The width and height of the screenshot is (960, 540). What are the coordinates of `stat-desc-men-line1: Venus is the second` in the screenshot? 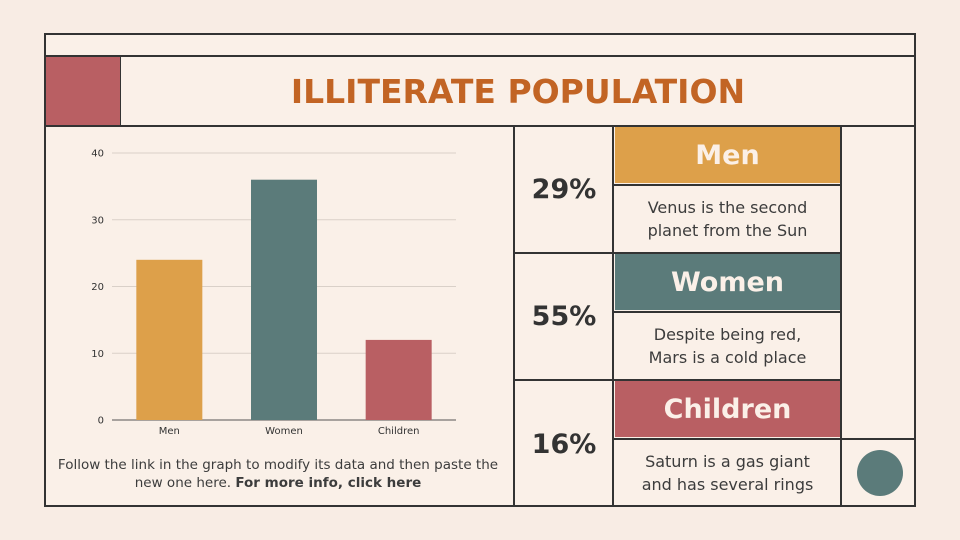 It's located at (727, 207).